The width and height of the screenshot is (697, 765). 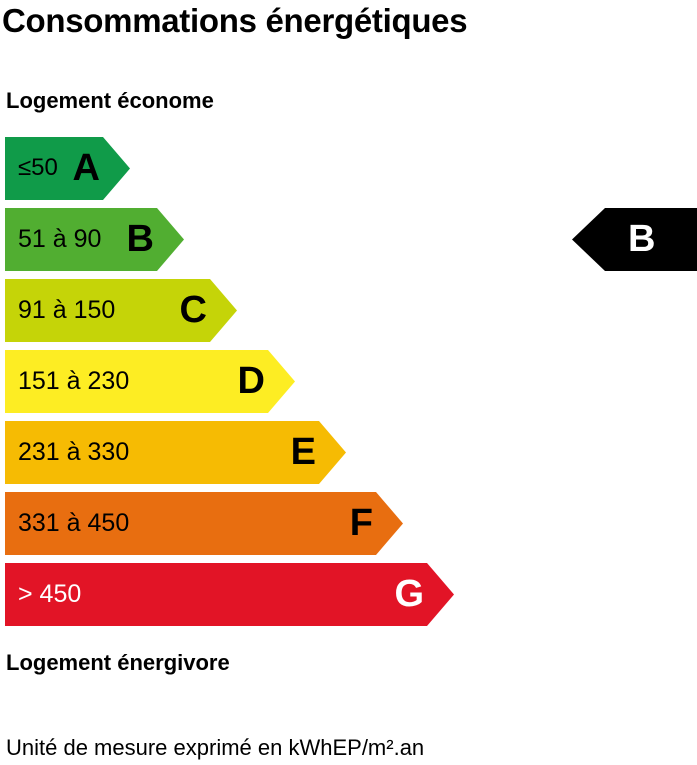 I want to click on selected-class-marker-fill, so click(x=634, y=239).